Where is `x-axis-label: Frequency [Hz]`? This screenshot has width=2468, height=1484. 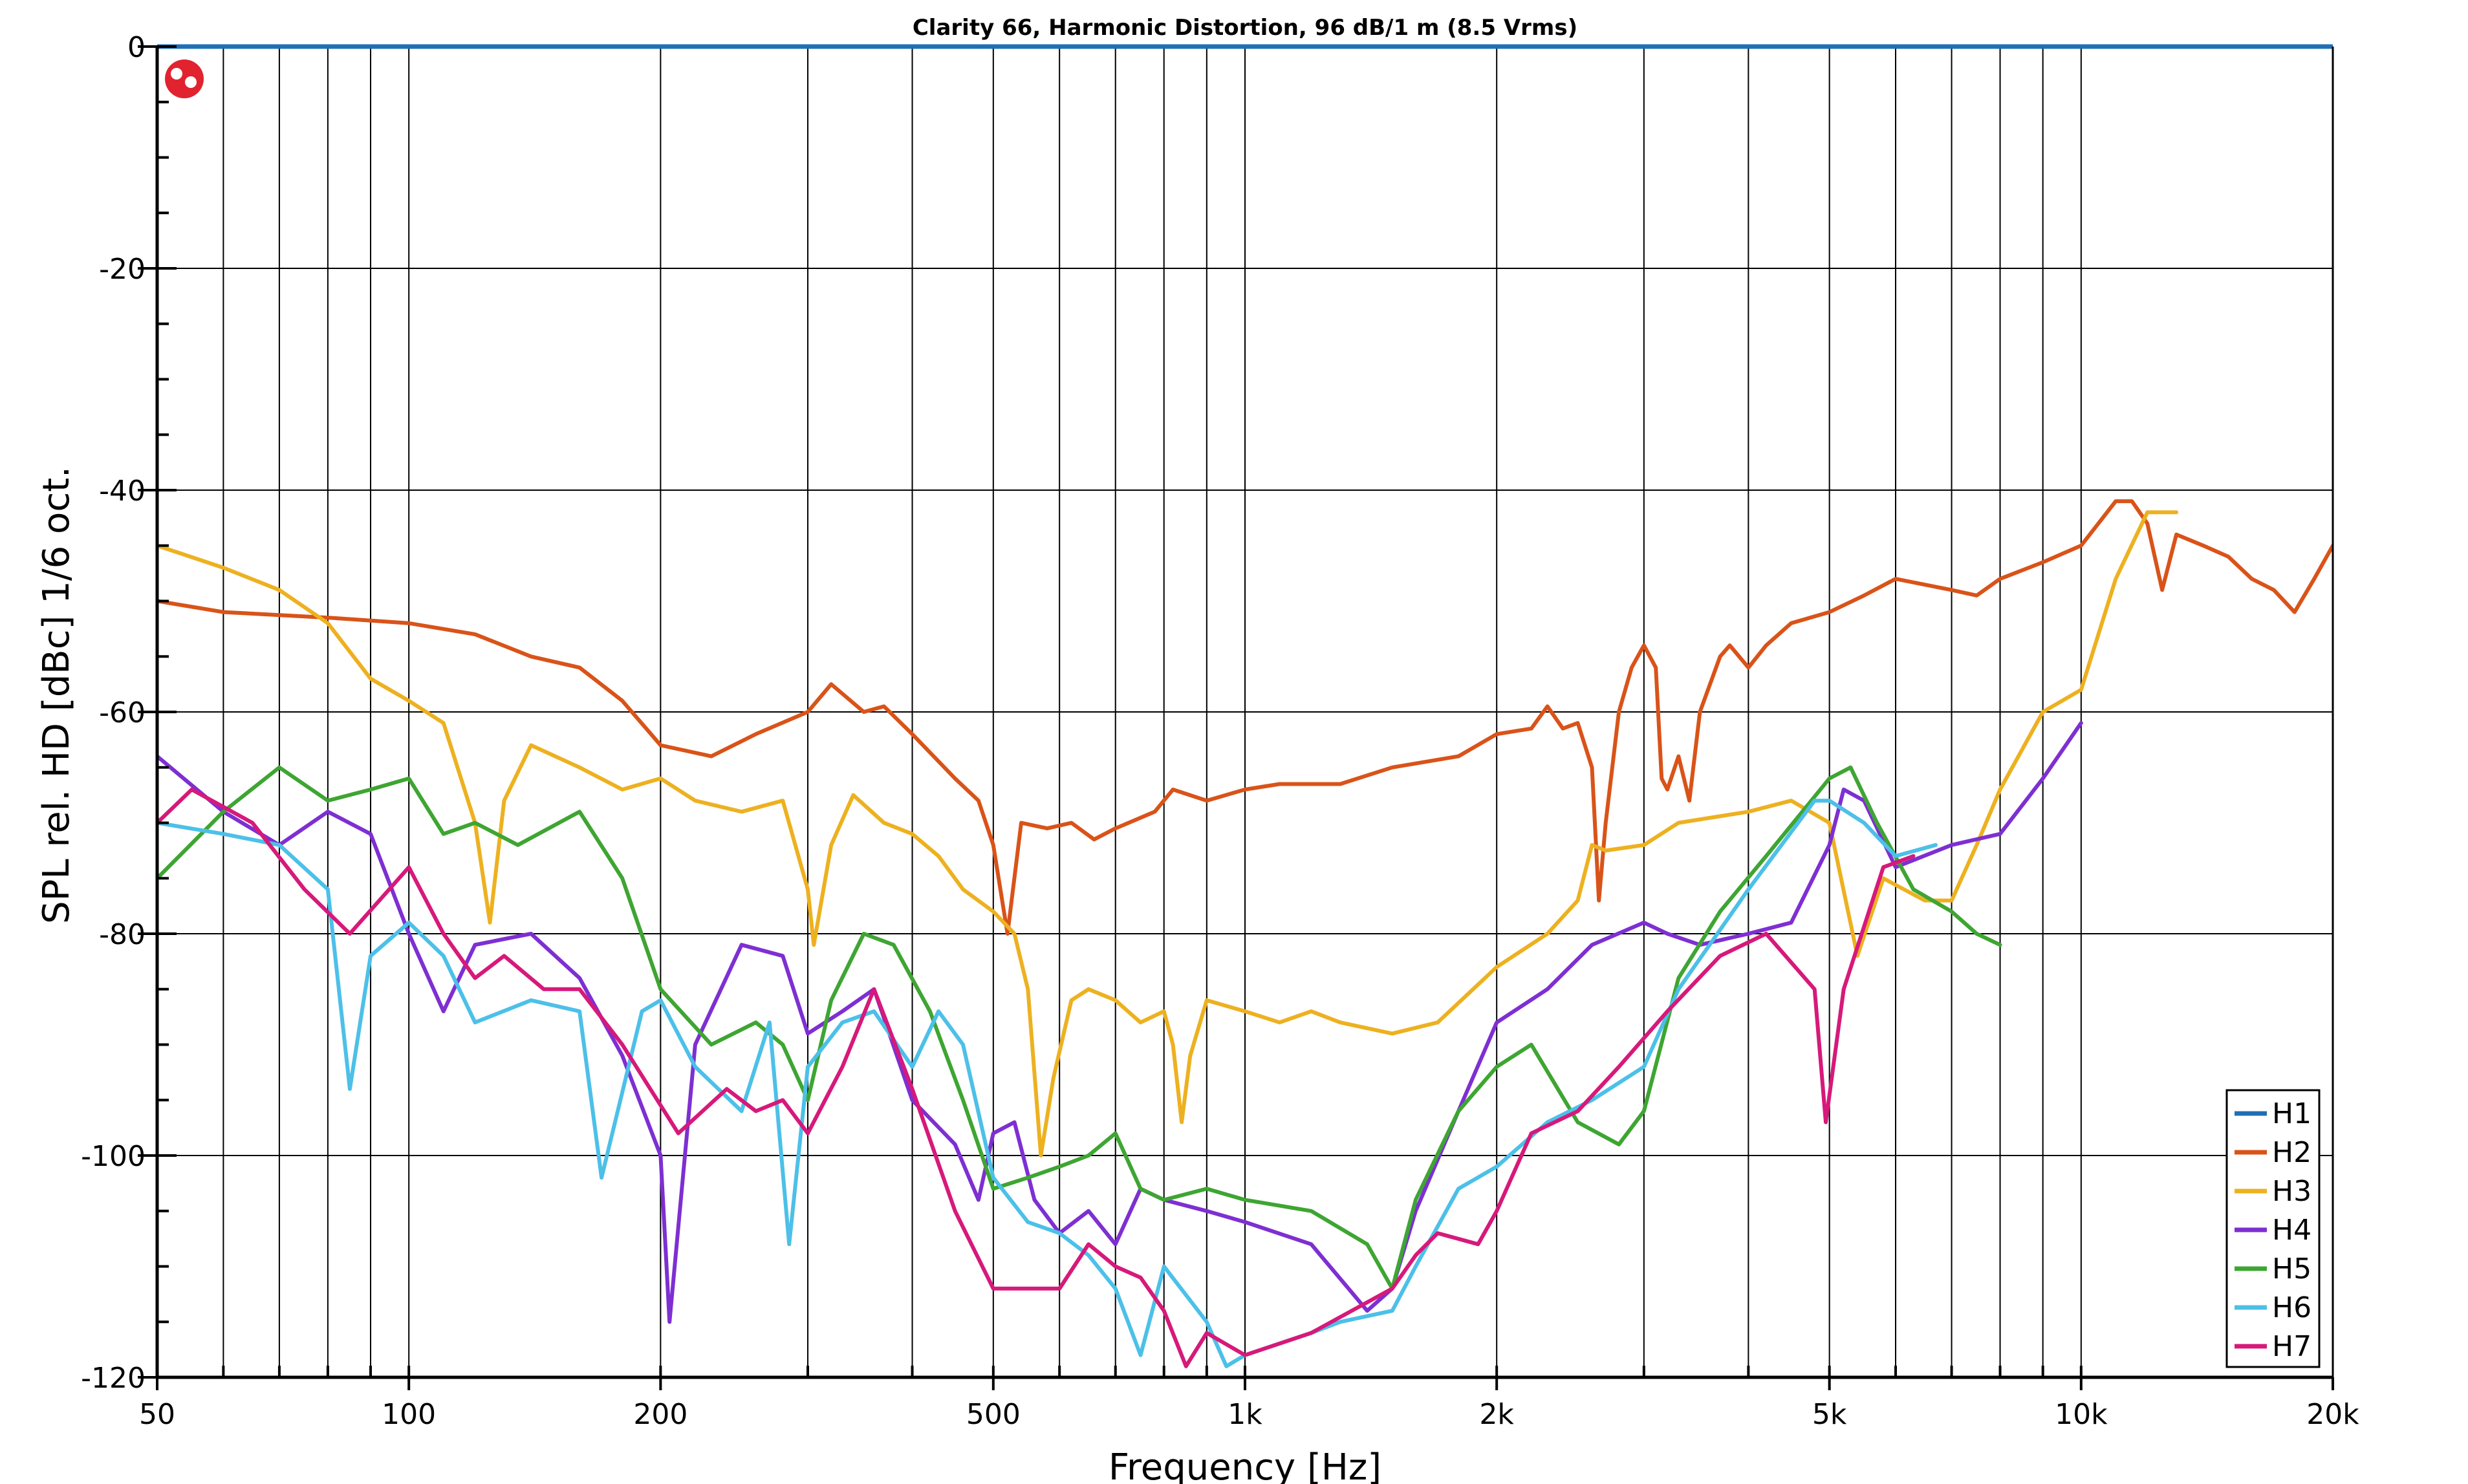
x-axis-label: Frequency [Hz] is located at coordinates (1245, 1465).